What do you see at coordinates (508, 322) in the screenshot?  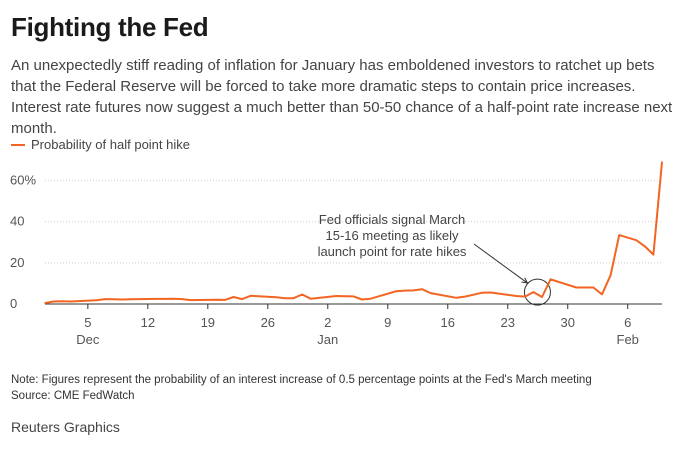 I see `x-tick-label: 23` at bounding box center [508, 322].